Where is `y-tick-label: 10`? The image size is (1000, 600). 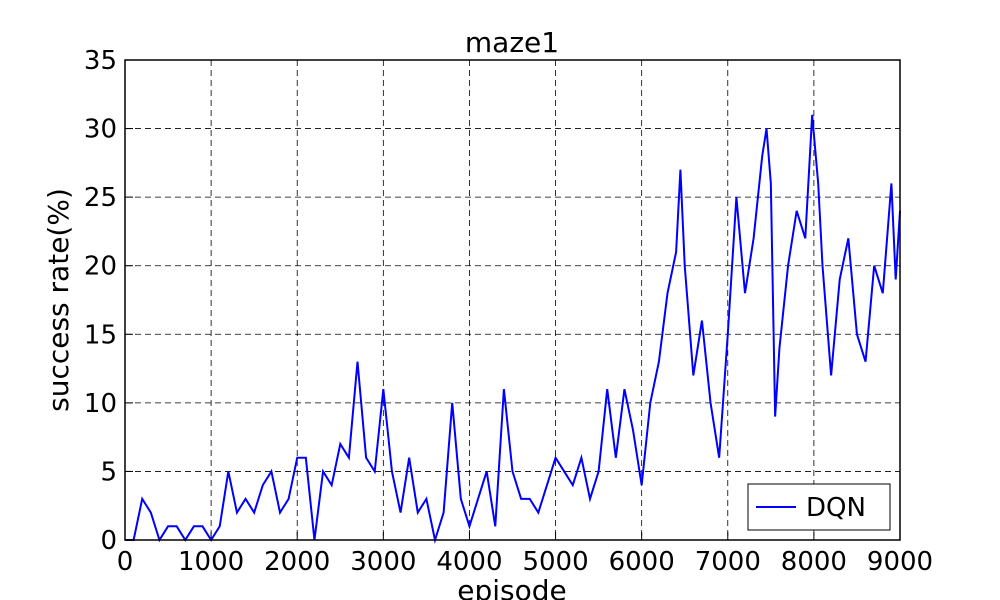
y-tick-label: 10 is located at coordinates (100, 404).